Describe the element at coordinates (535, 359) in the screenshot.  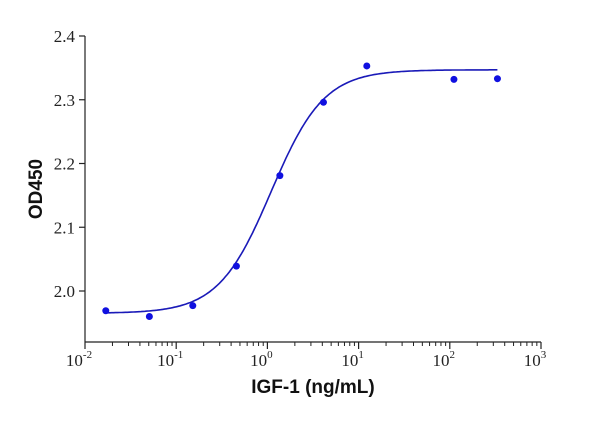
I see `x-tick-label: 10³` at that location.